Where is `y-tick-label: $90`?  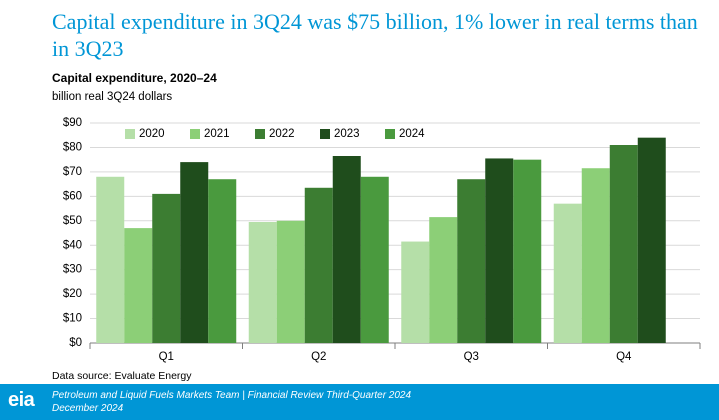 y-tick-label: $90 is located at coordinates (72, 123).